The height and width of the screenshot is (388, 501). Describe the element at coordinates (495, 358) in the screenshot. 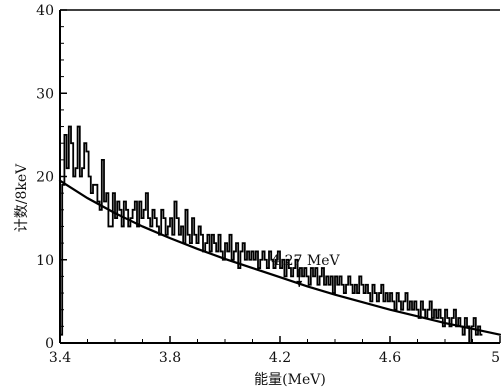

I see `x-tick-label: 5` at that location.